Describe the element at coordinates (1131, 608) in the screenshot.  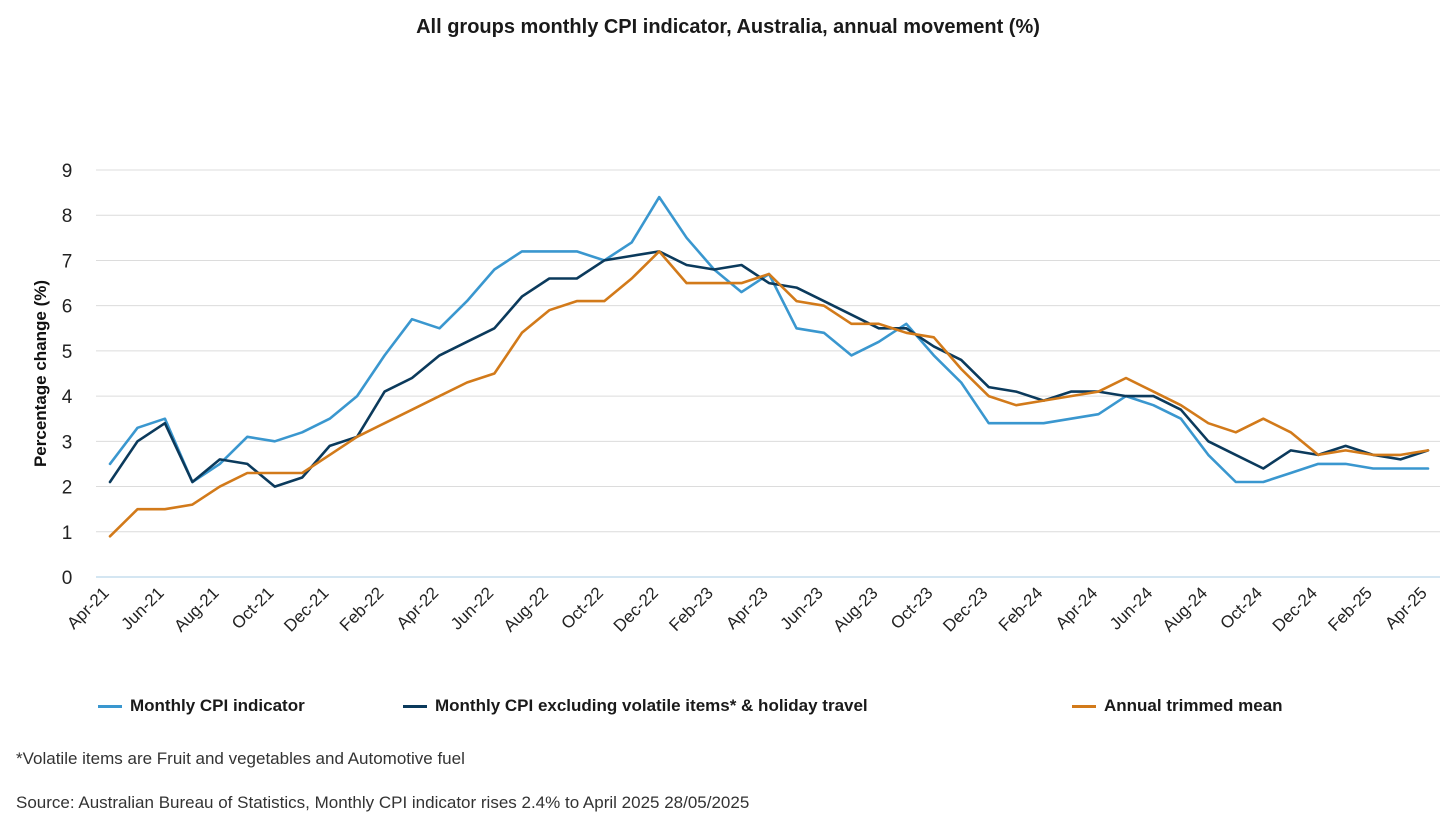
I see `x-tick-label: Jun-24` at that location.